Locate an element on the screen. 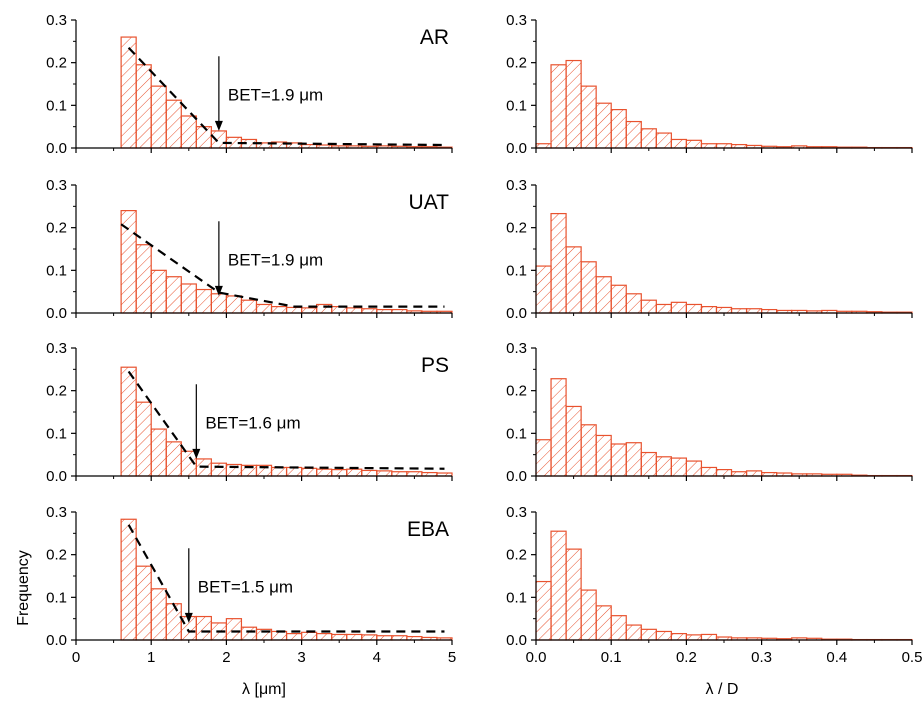 The height and width of the screenshot is (707, 923). x-axis-label-right: λ / D is located at coordinates (722, 689).